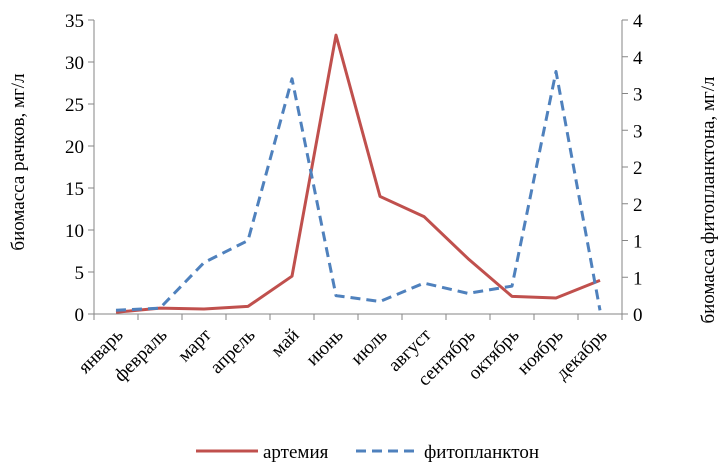 The height and width of the screenshot is (471, 722). What do you see at coordinates (481, 452) in the screenshot?
I see `legend-label-phytoplankton: фитопланктон` at bounding box center [481, 452].